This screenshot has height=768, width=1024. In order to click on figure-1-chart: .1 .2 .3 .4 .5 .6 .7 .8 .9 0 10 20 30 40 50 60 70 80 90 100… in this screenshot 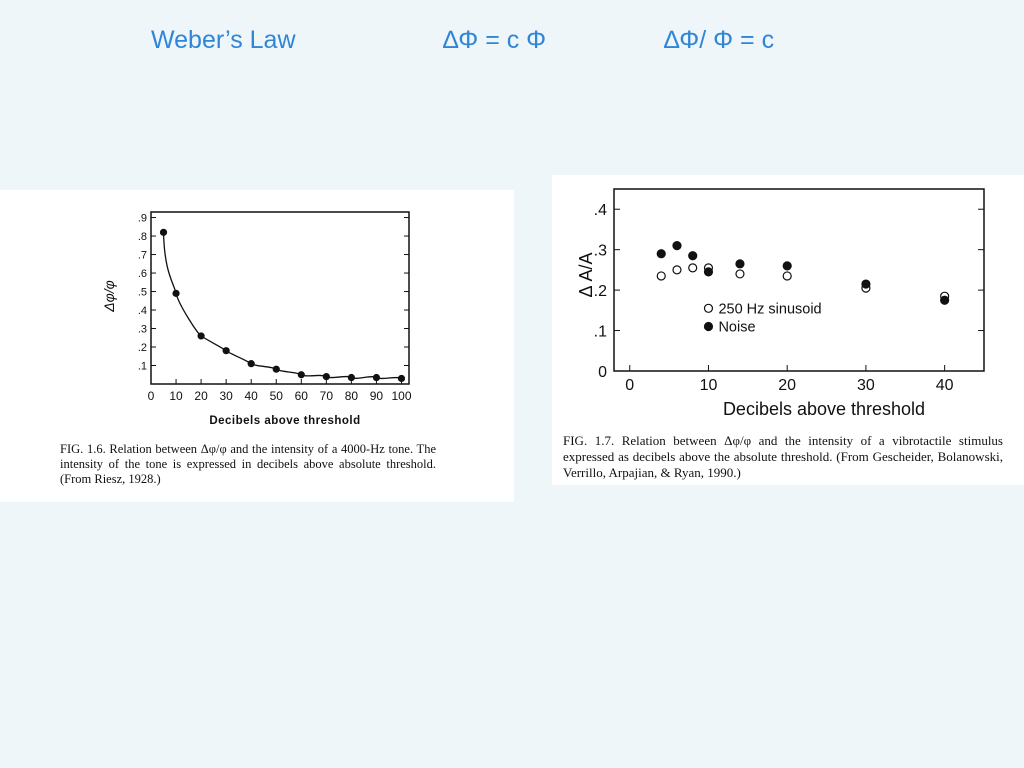, I will do `click(256, 319)`.